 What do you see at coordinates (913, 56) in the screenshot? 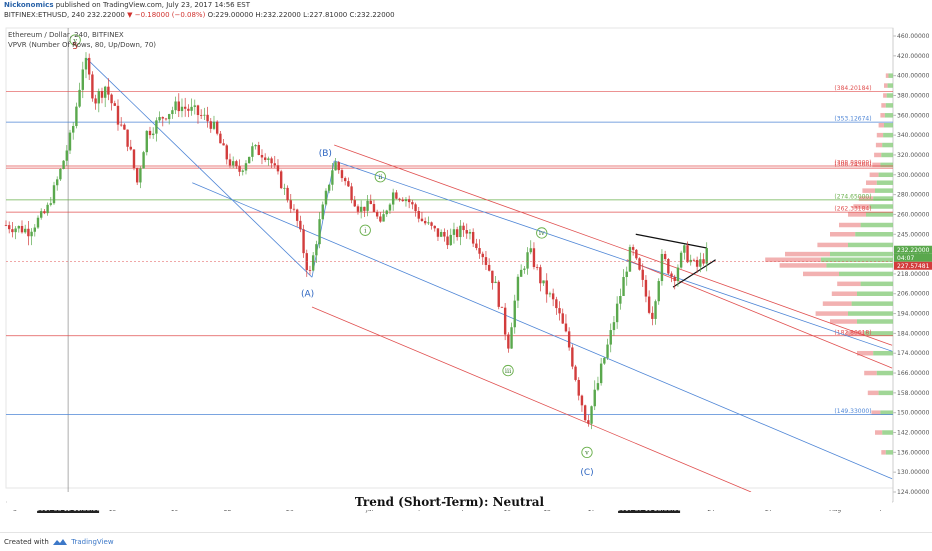
I see `y-tick-label: 420.00000` at bounding box center [913, 56].